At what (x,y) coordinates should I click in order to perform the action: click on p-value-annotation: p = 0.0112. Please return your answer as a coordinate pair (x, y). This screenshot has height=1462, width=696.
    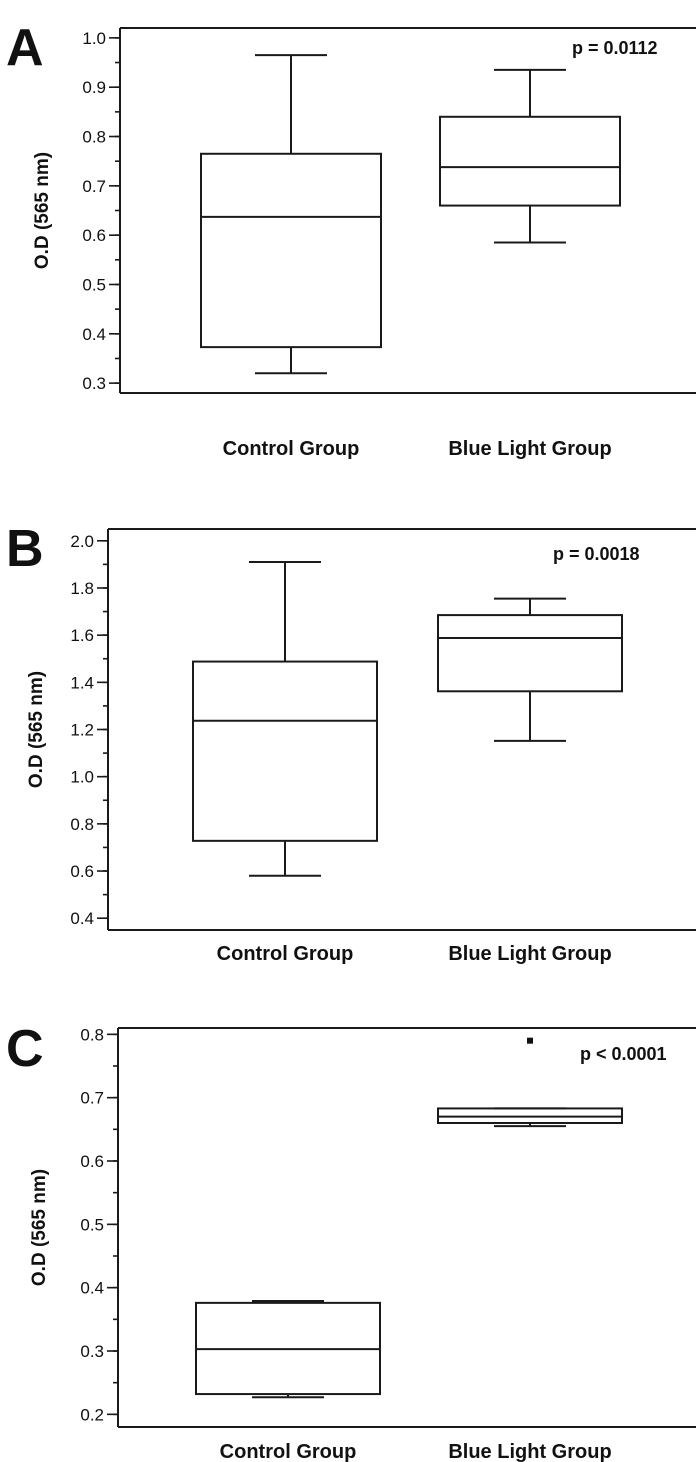
    Looking at the image, I should click on (615, 48).